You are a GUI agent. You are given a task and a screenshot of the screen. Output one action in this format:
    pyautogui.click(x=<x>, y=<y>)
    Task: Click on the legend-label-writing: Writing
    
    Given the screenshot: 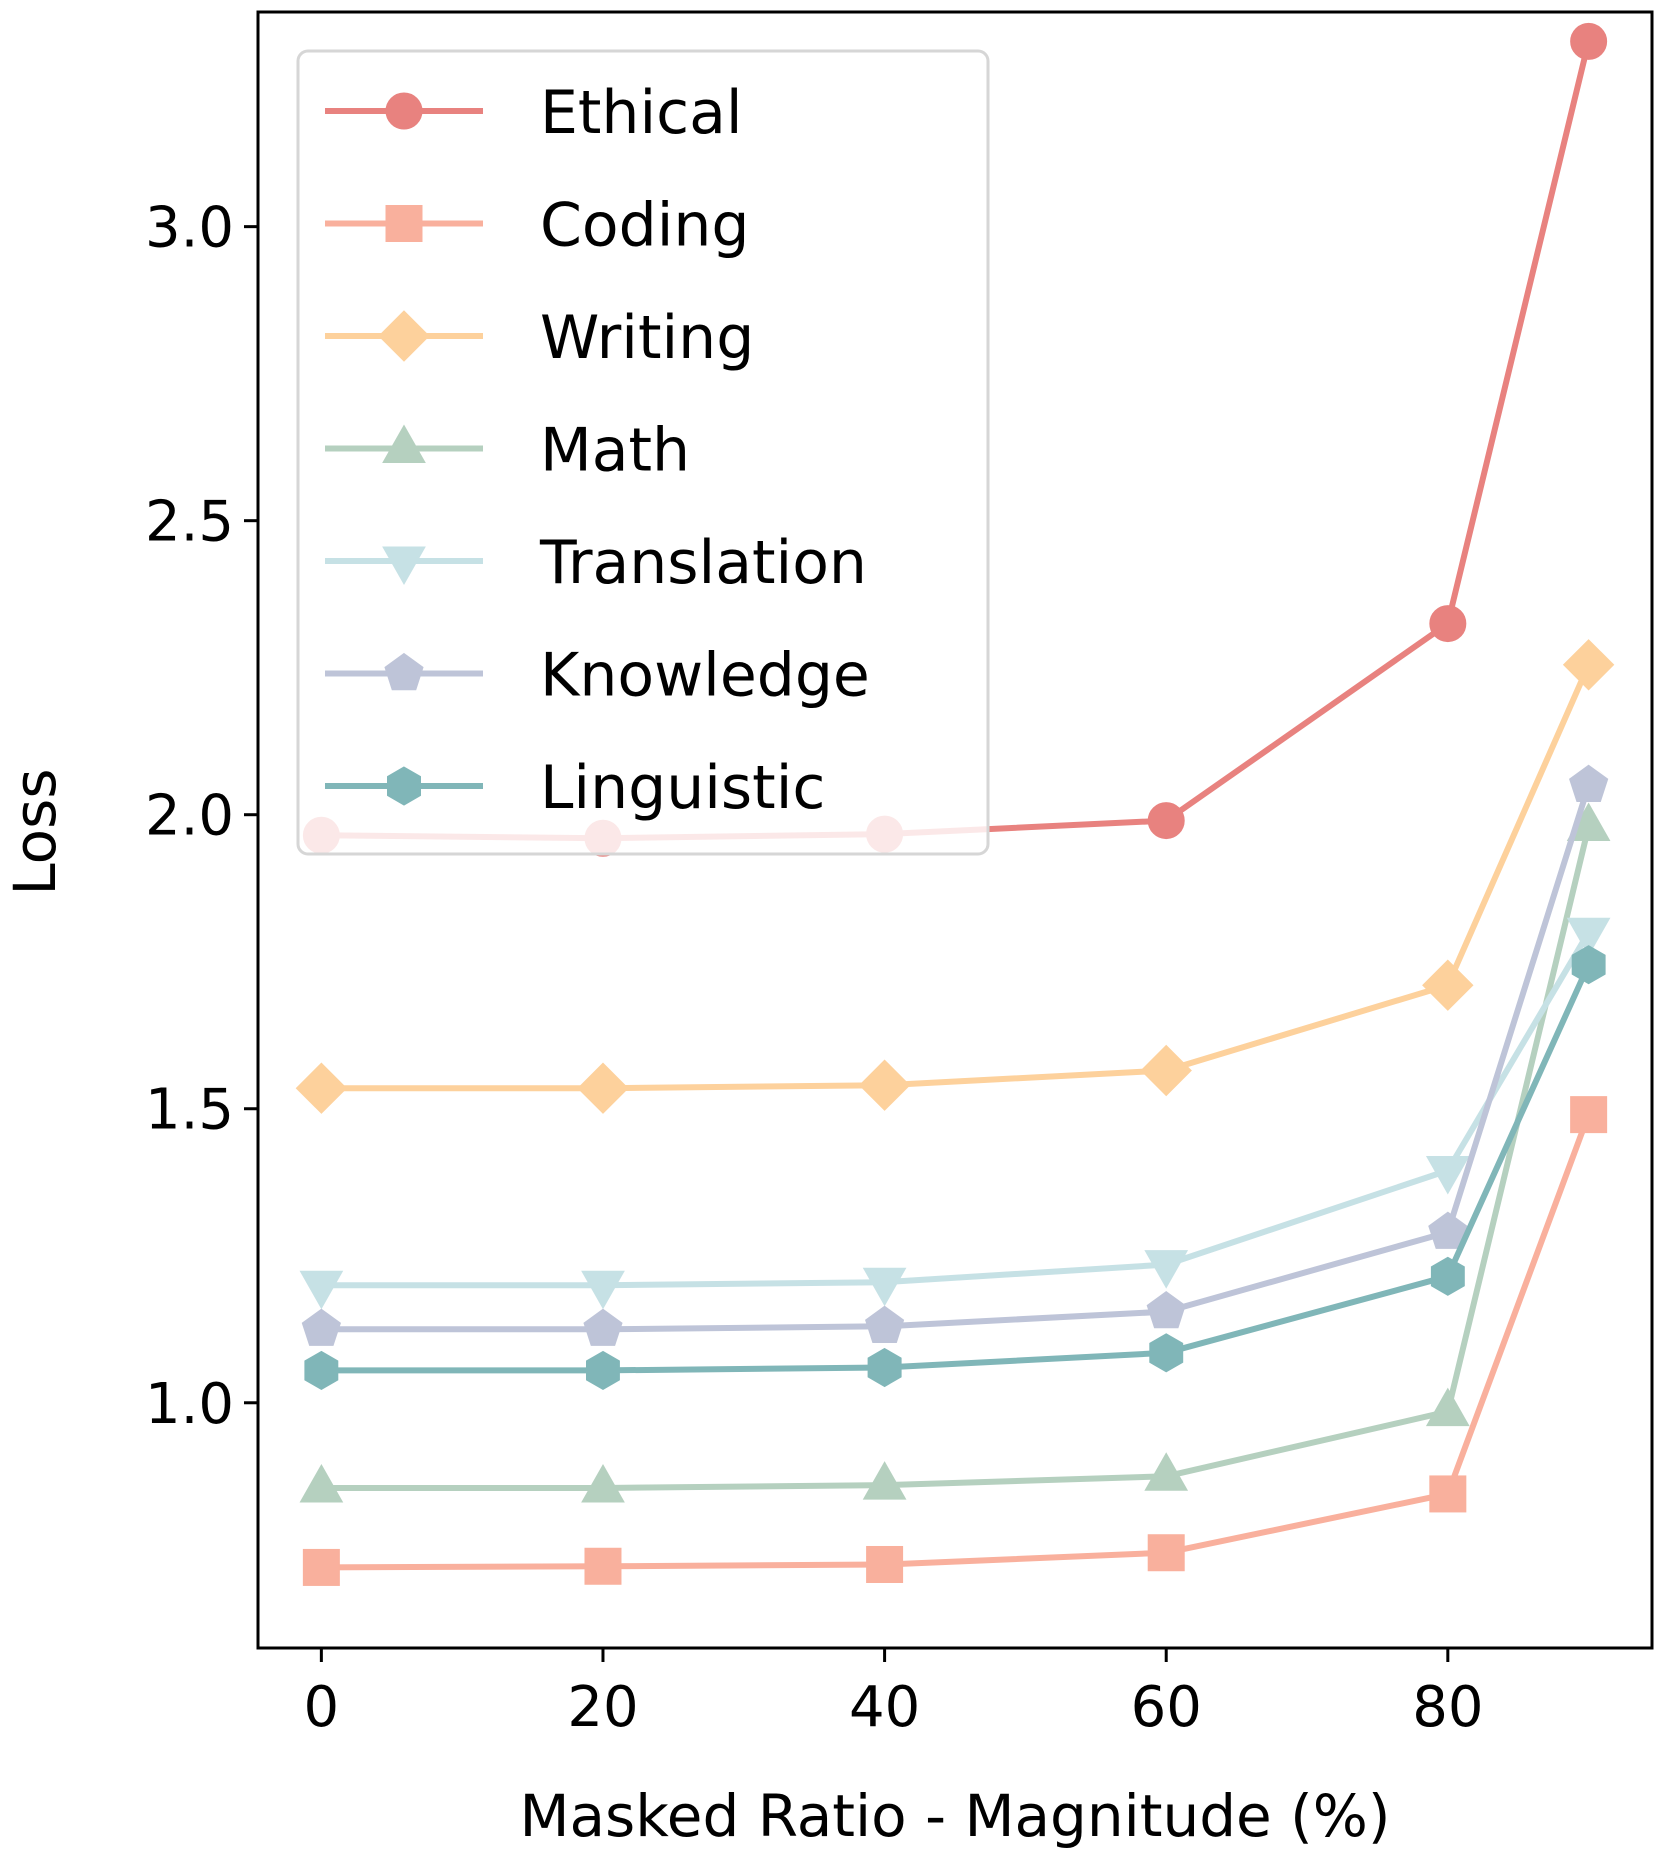 What is the action you would take?
    pyautogui.click(x=647, y=338)
    